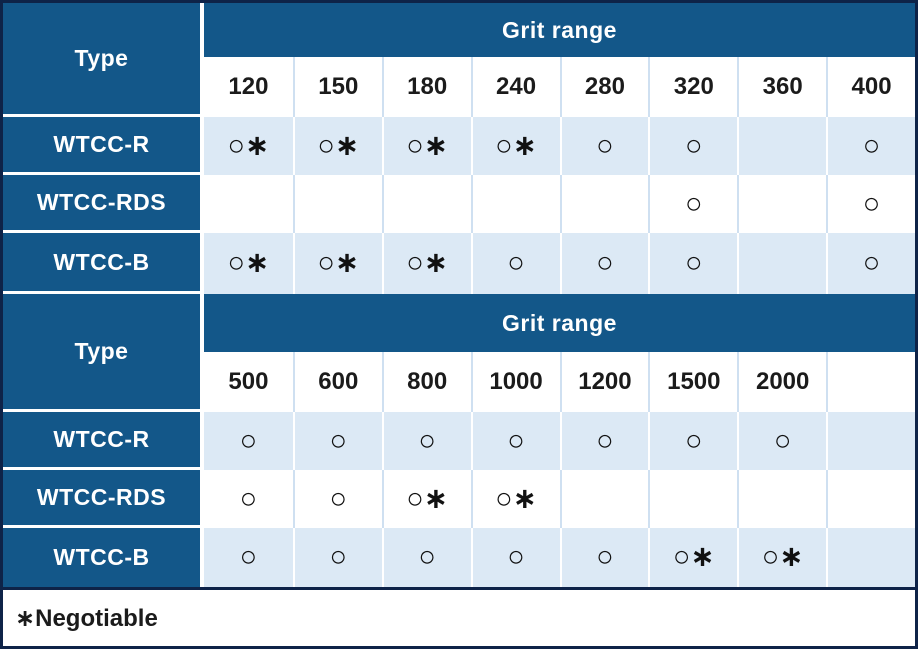 This screenshot has height=649, width=918. What do you see at coordinates (459, 618) in the screenshot?
I see `footnote-bar: ∗Negotiable` at bounding box center [459, 618].